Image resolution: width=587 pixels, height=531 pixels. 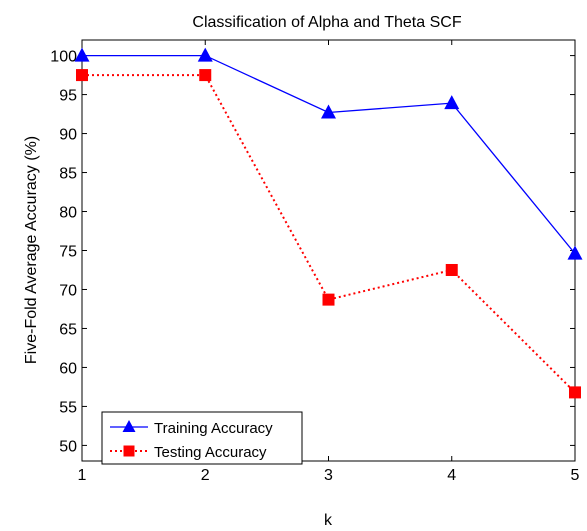 I want to click on y-tick-label: 90, so click(x=68, y=135).